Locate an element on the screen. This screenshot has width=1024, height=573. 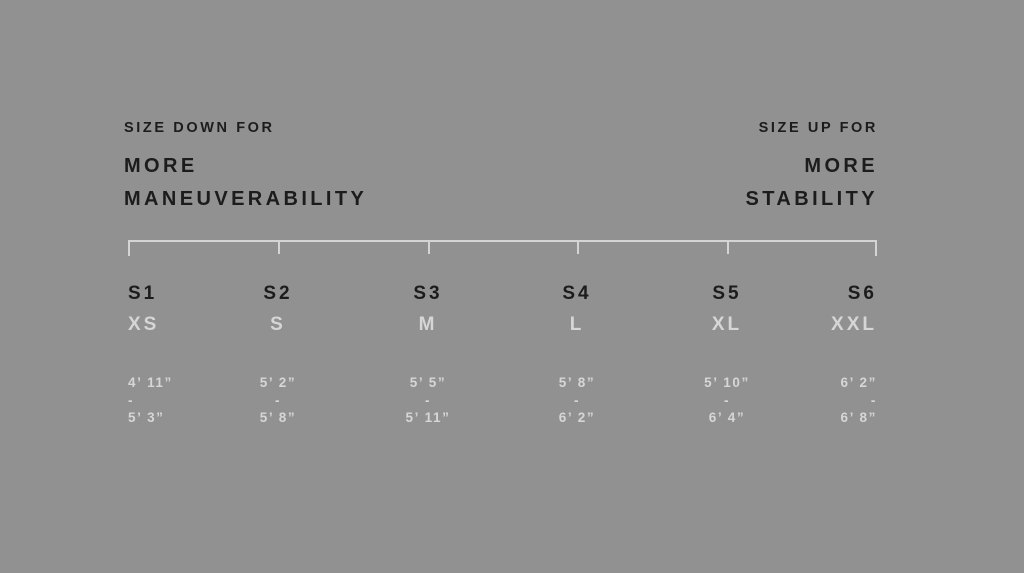
size-scale-ruler is located at coordinates (502, 248).